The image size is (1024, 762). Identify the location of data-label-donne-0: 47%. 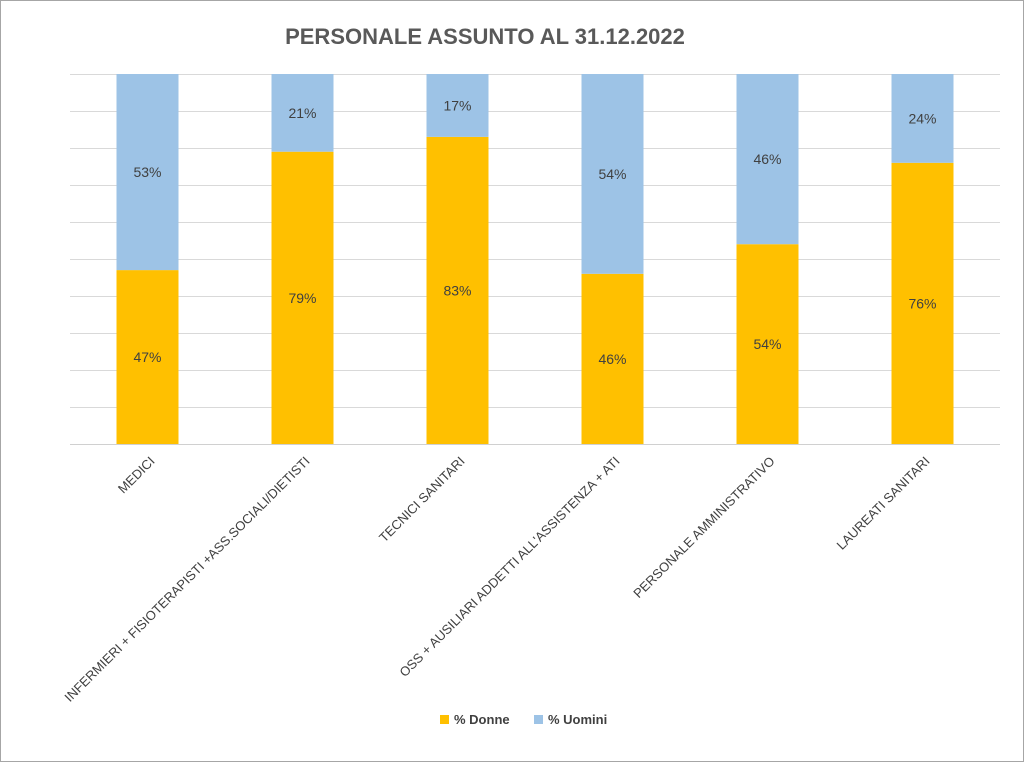
(147, 357).